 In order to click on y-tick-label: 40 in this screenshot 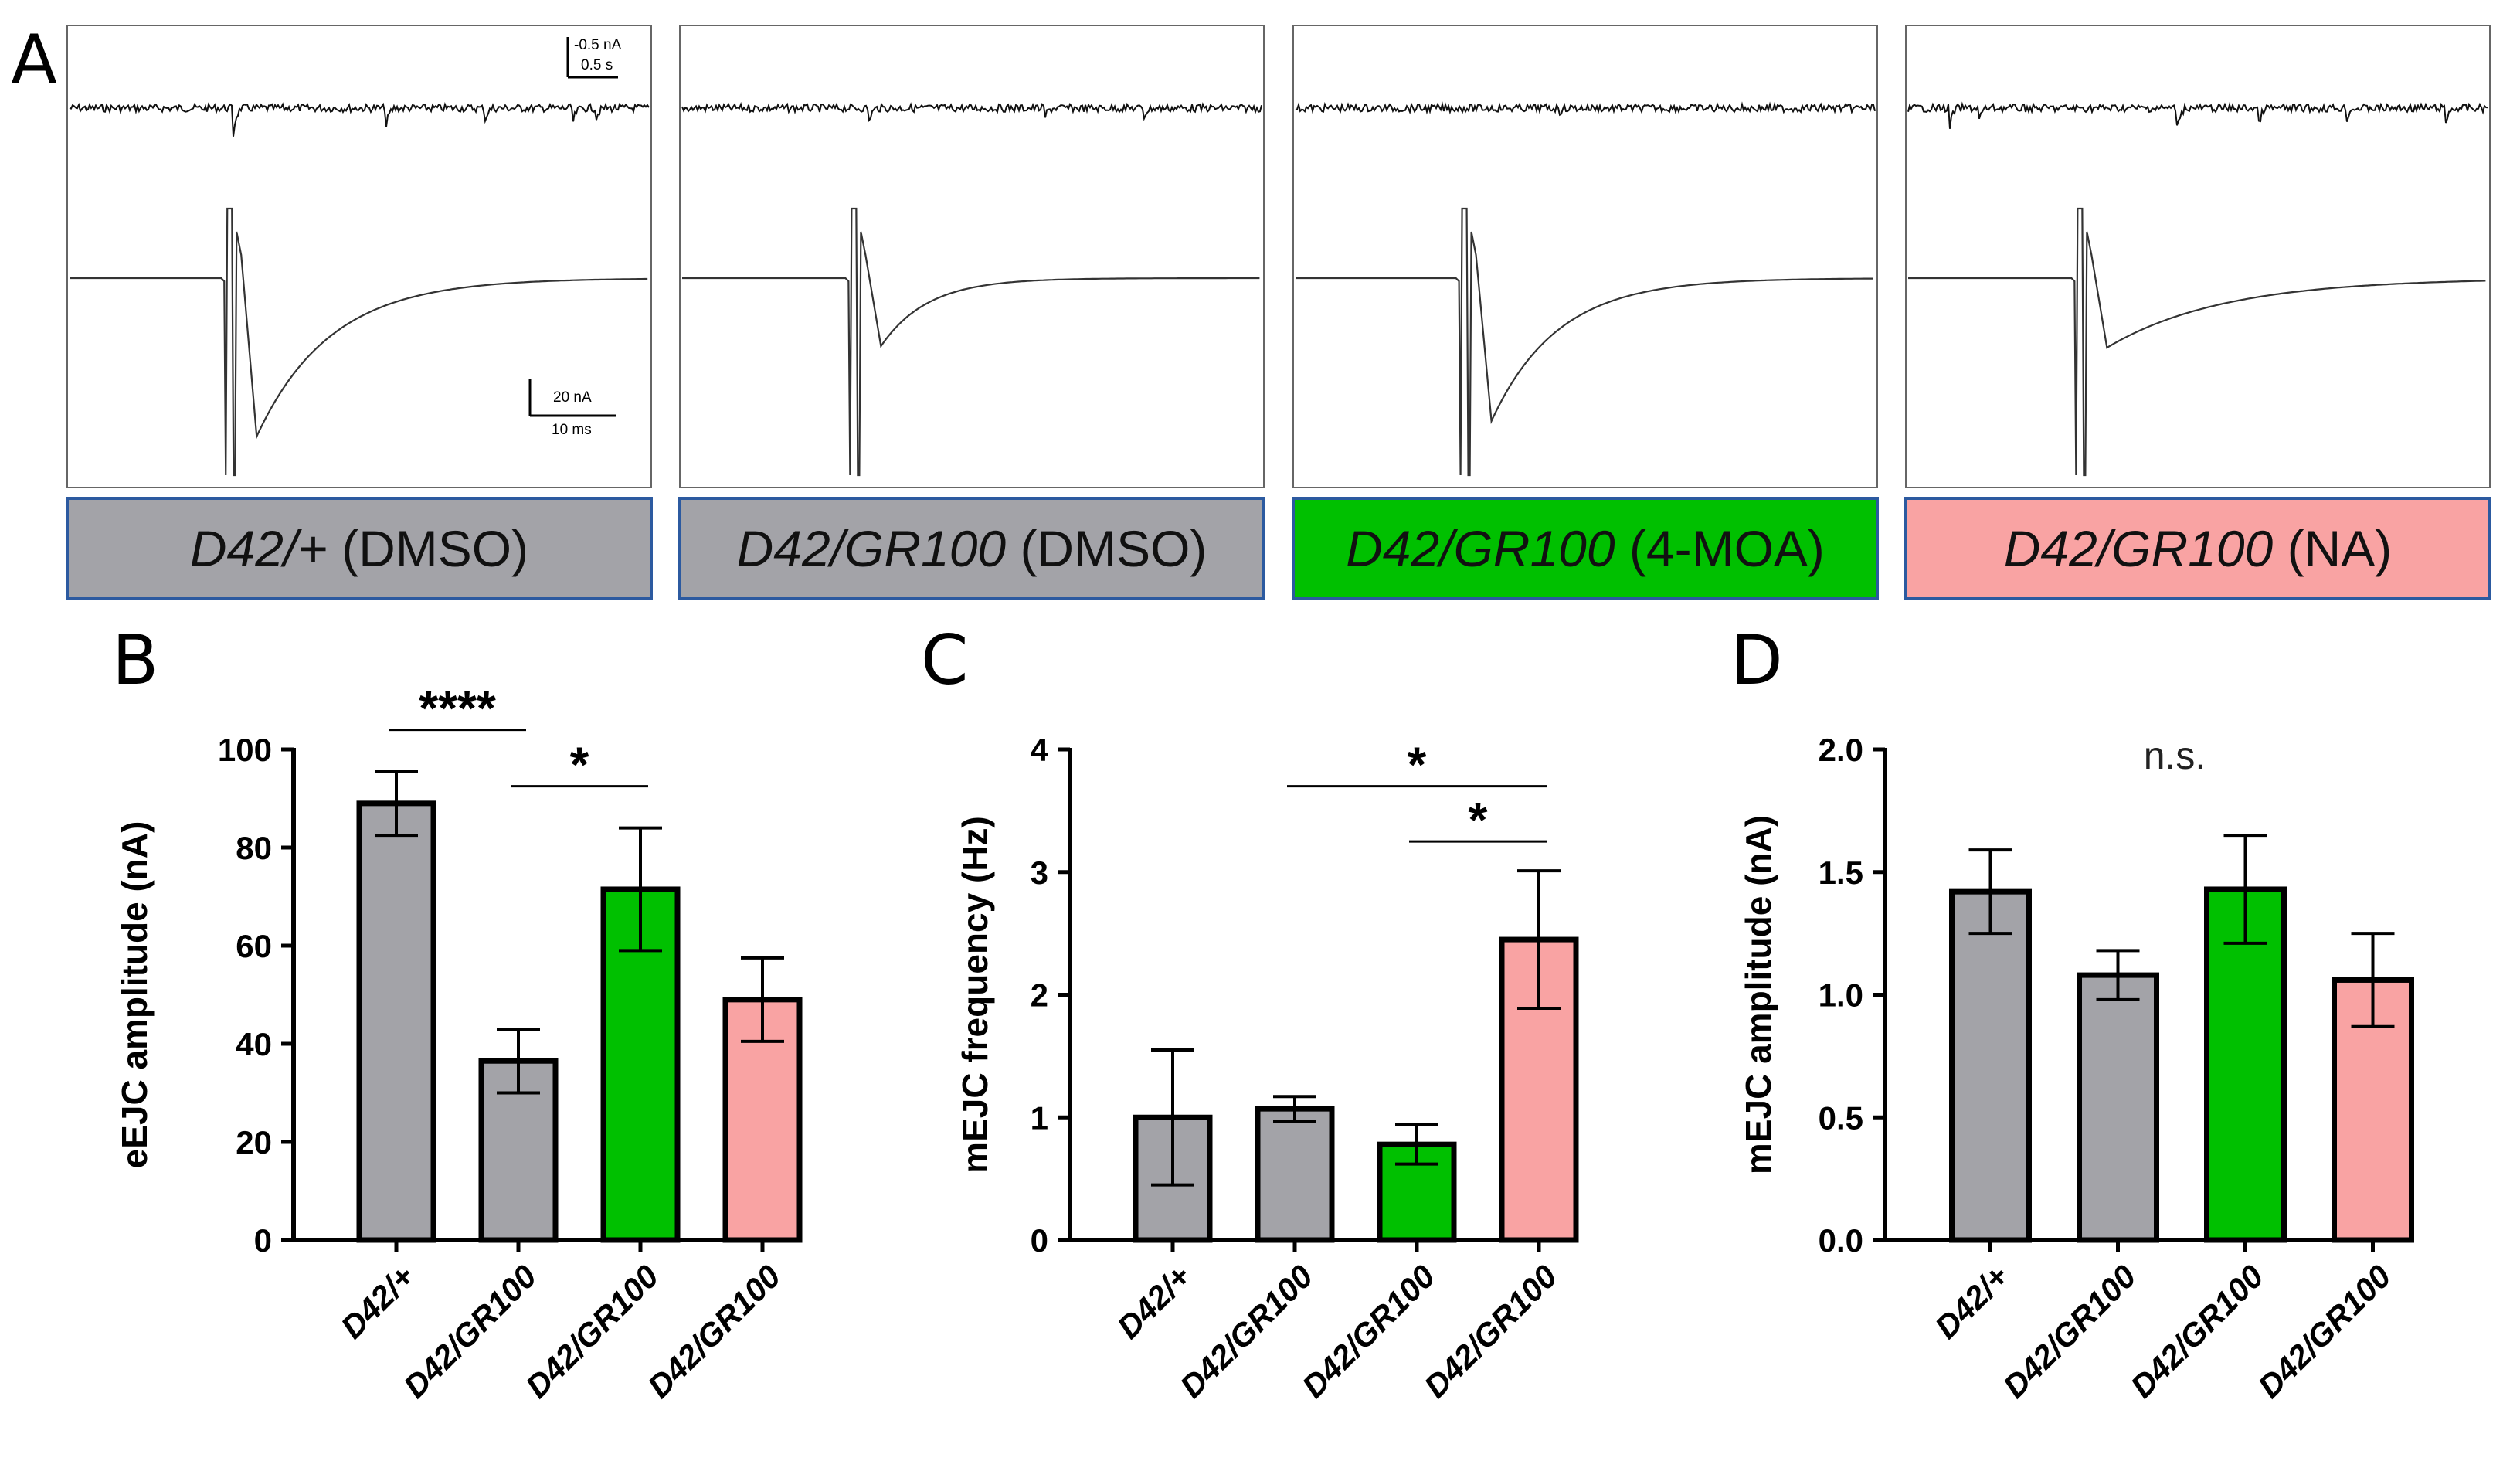, I will do `click(254, 1044)`.